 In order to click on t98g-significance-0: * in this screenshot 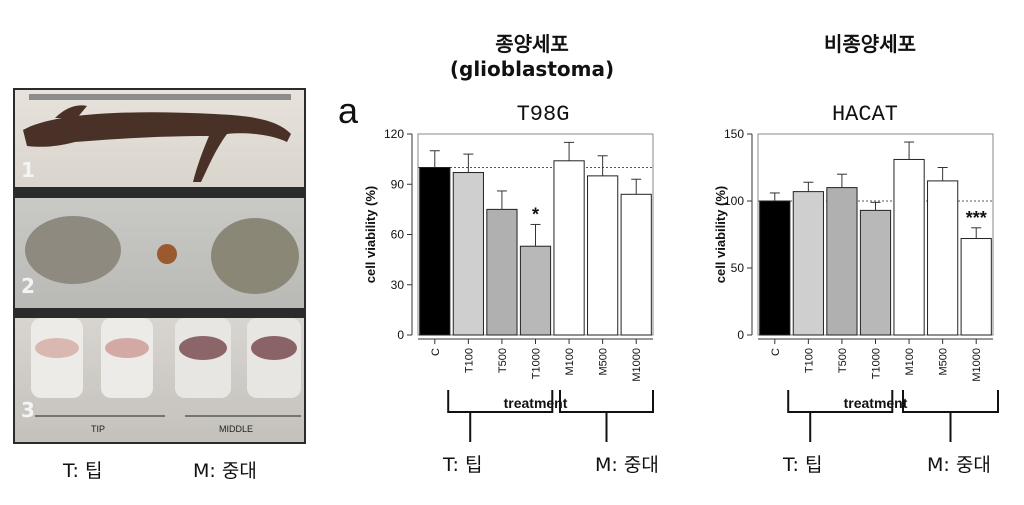, I will do `click(535, 214)`.